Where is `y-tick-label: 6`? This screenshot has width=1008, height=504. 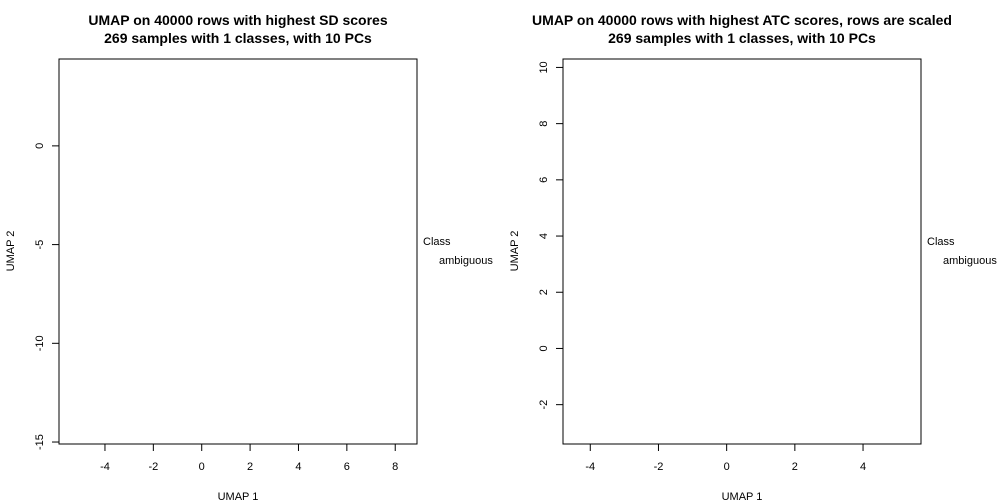
y-tick-label: 6 is located at coordinates (544, 180).